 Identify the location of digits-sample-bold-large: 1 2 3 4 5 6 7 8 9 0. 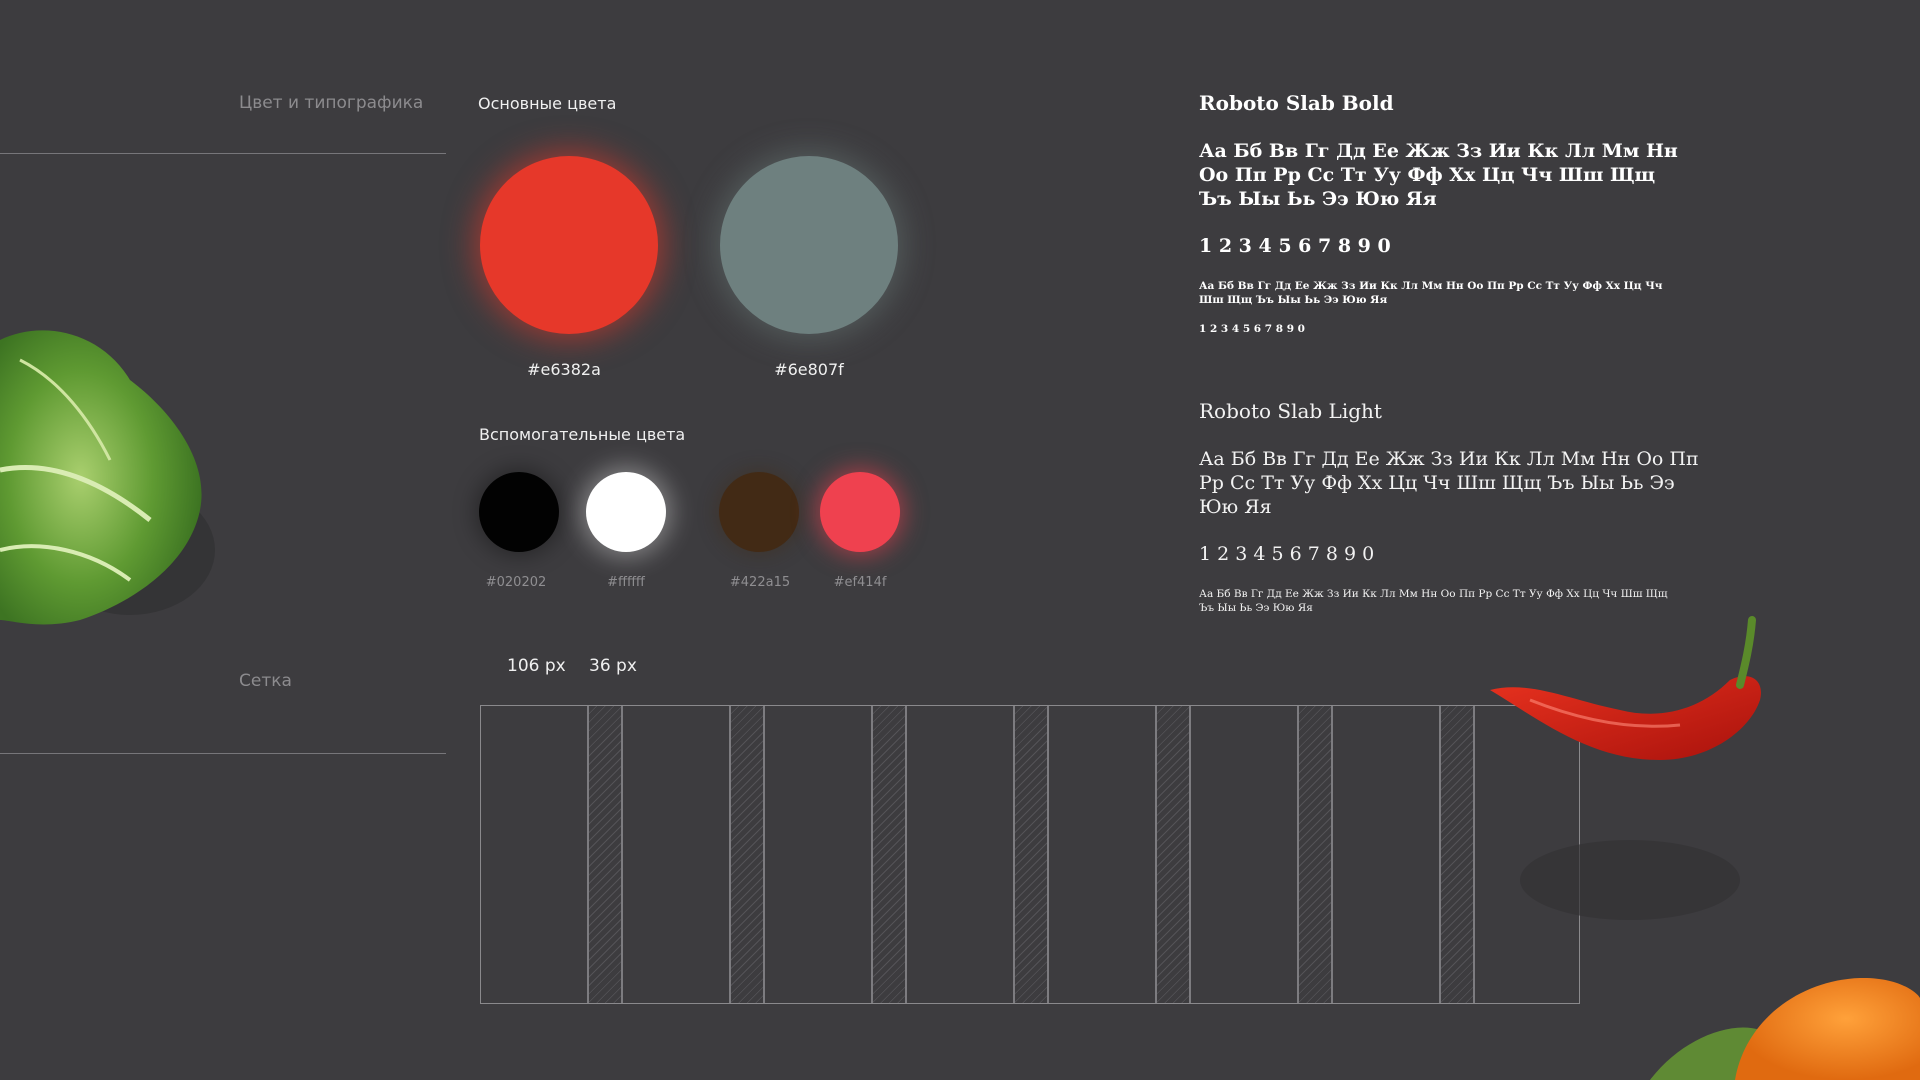
(1295, 246).